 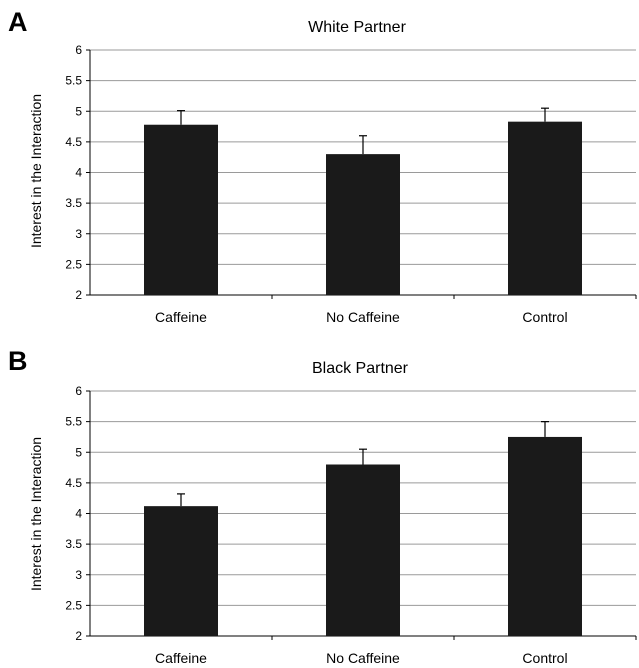 What do you see at coordinates (78, 50) in the screenshot?
I see `y-tick-label-a: 6` at bounding box center [78, 50].